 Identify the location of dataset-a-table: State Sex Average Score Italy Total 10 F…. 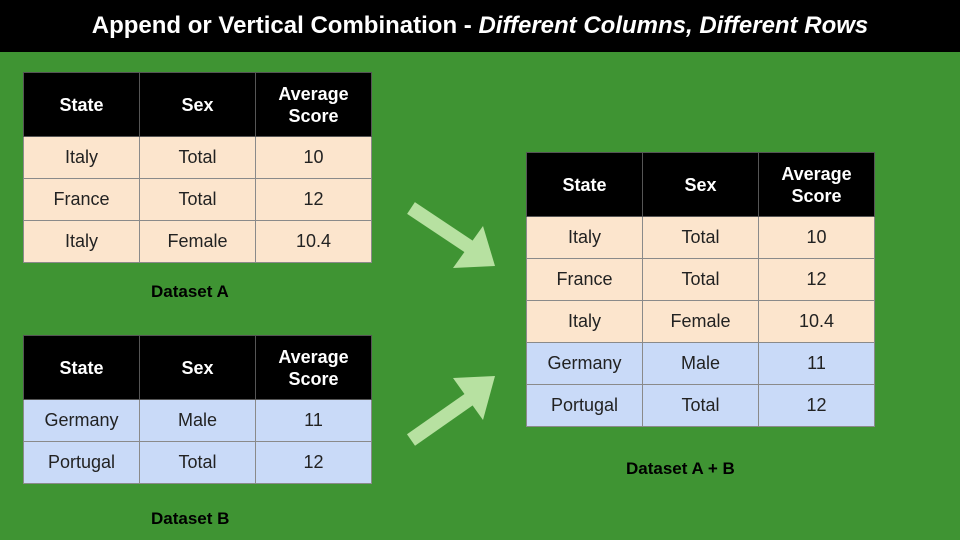
(197, 167).